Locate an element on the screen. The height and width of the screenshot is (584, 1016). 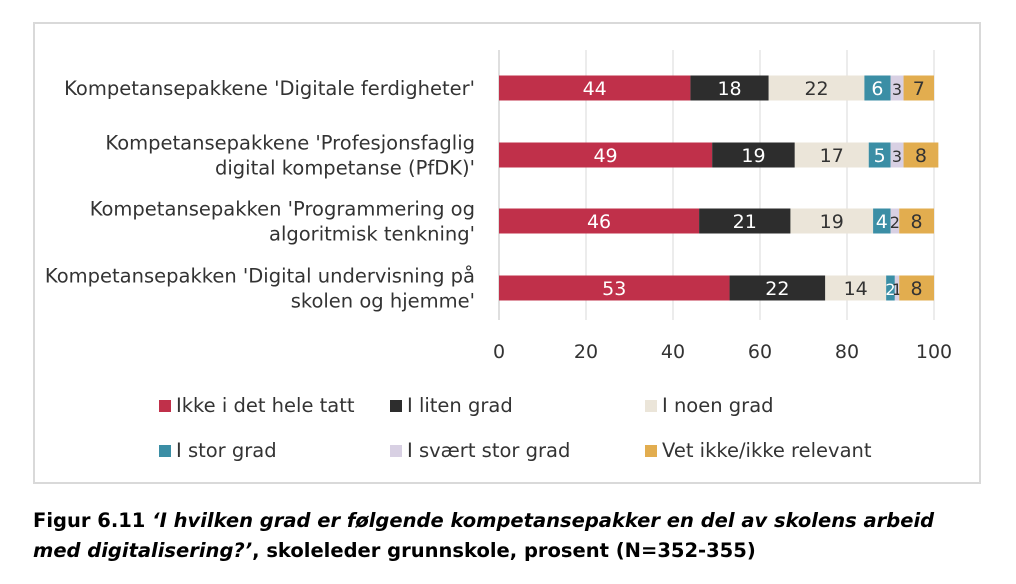
x-tick-label: 0 is located at coordinates (499, 352).